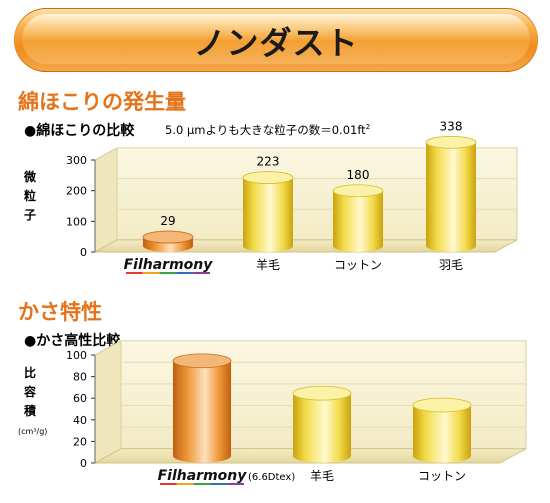  I want to click on bulk-category-label: 羊毛, so click(322, 475).